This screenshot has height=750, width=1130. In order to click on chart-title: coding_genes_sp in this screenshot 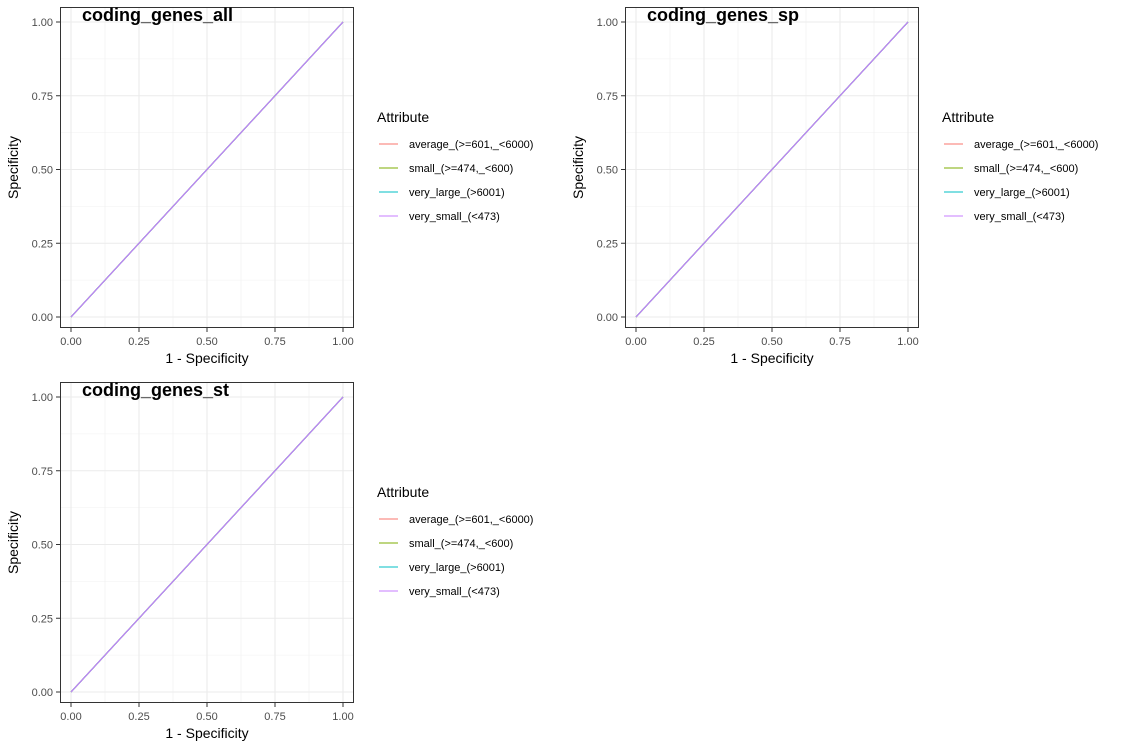, I will do `click(723, 15)`.